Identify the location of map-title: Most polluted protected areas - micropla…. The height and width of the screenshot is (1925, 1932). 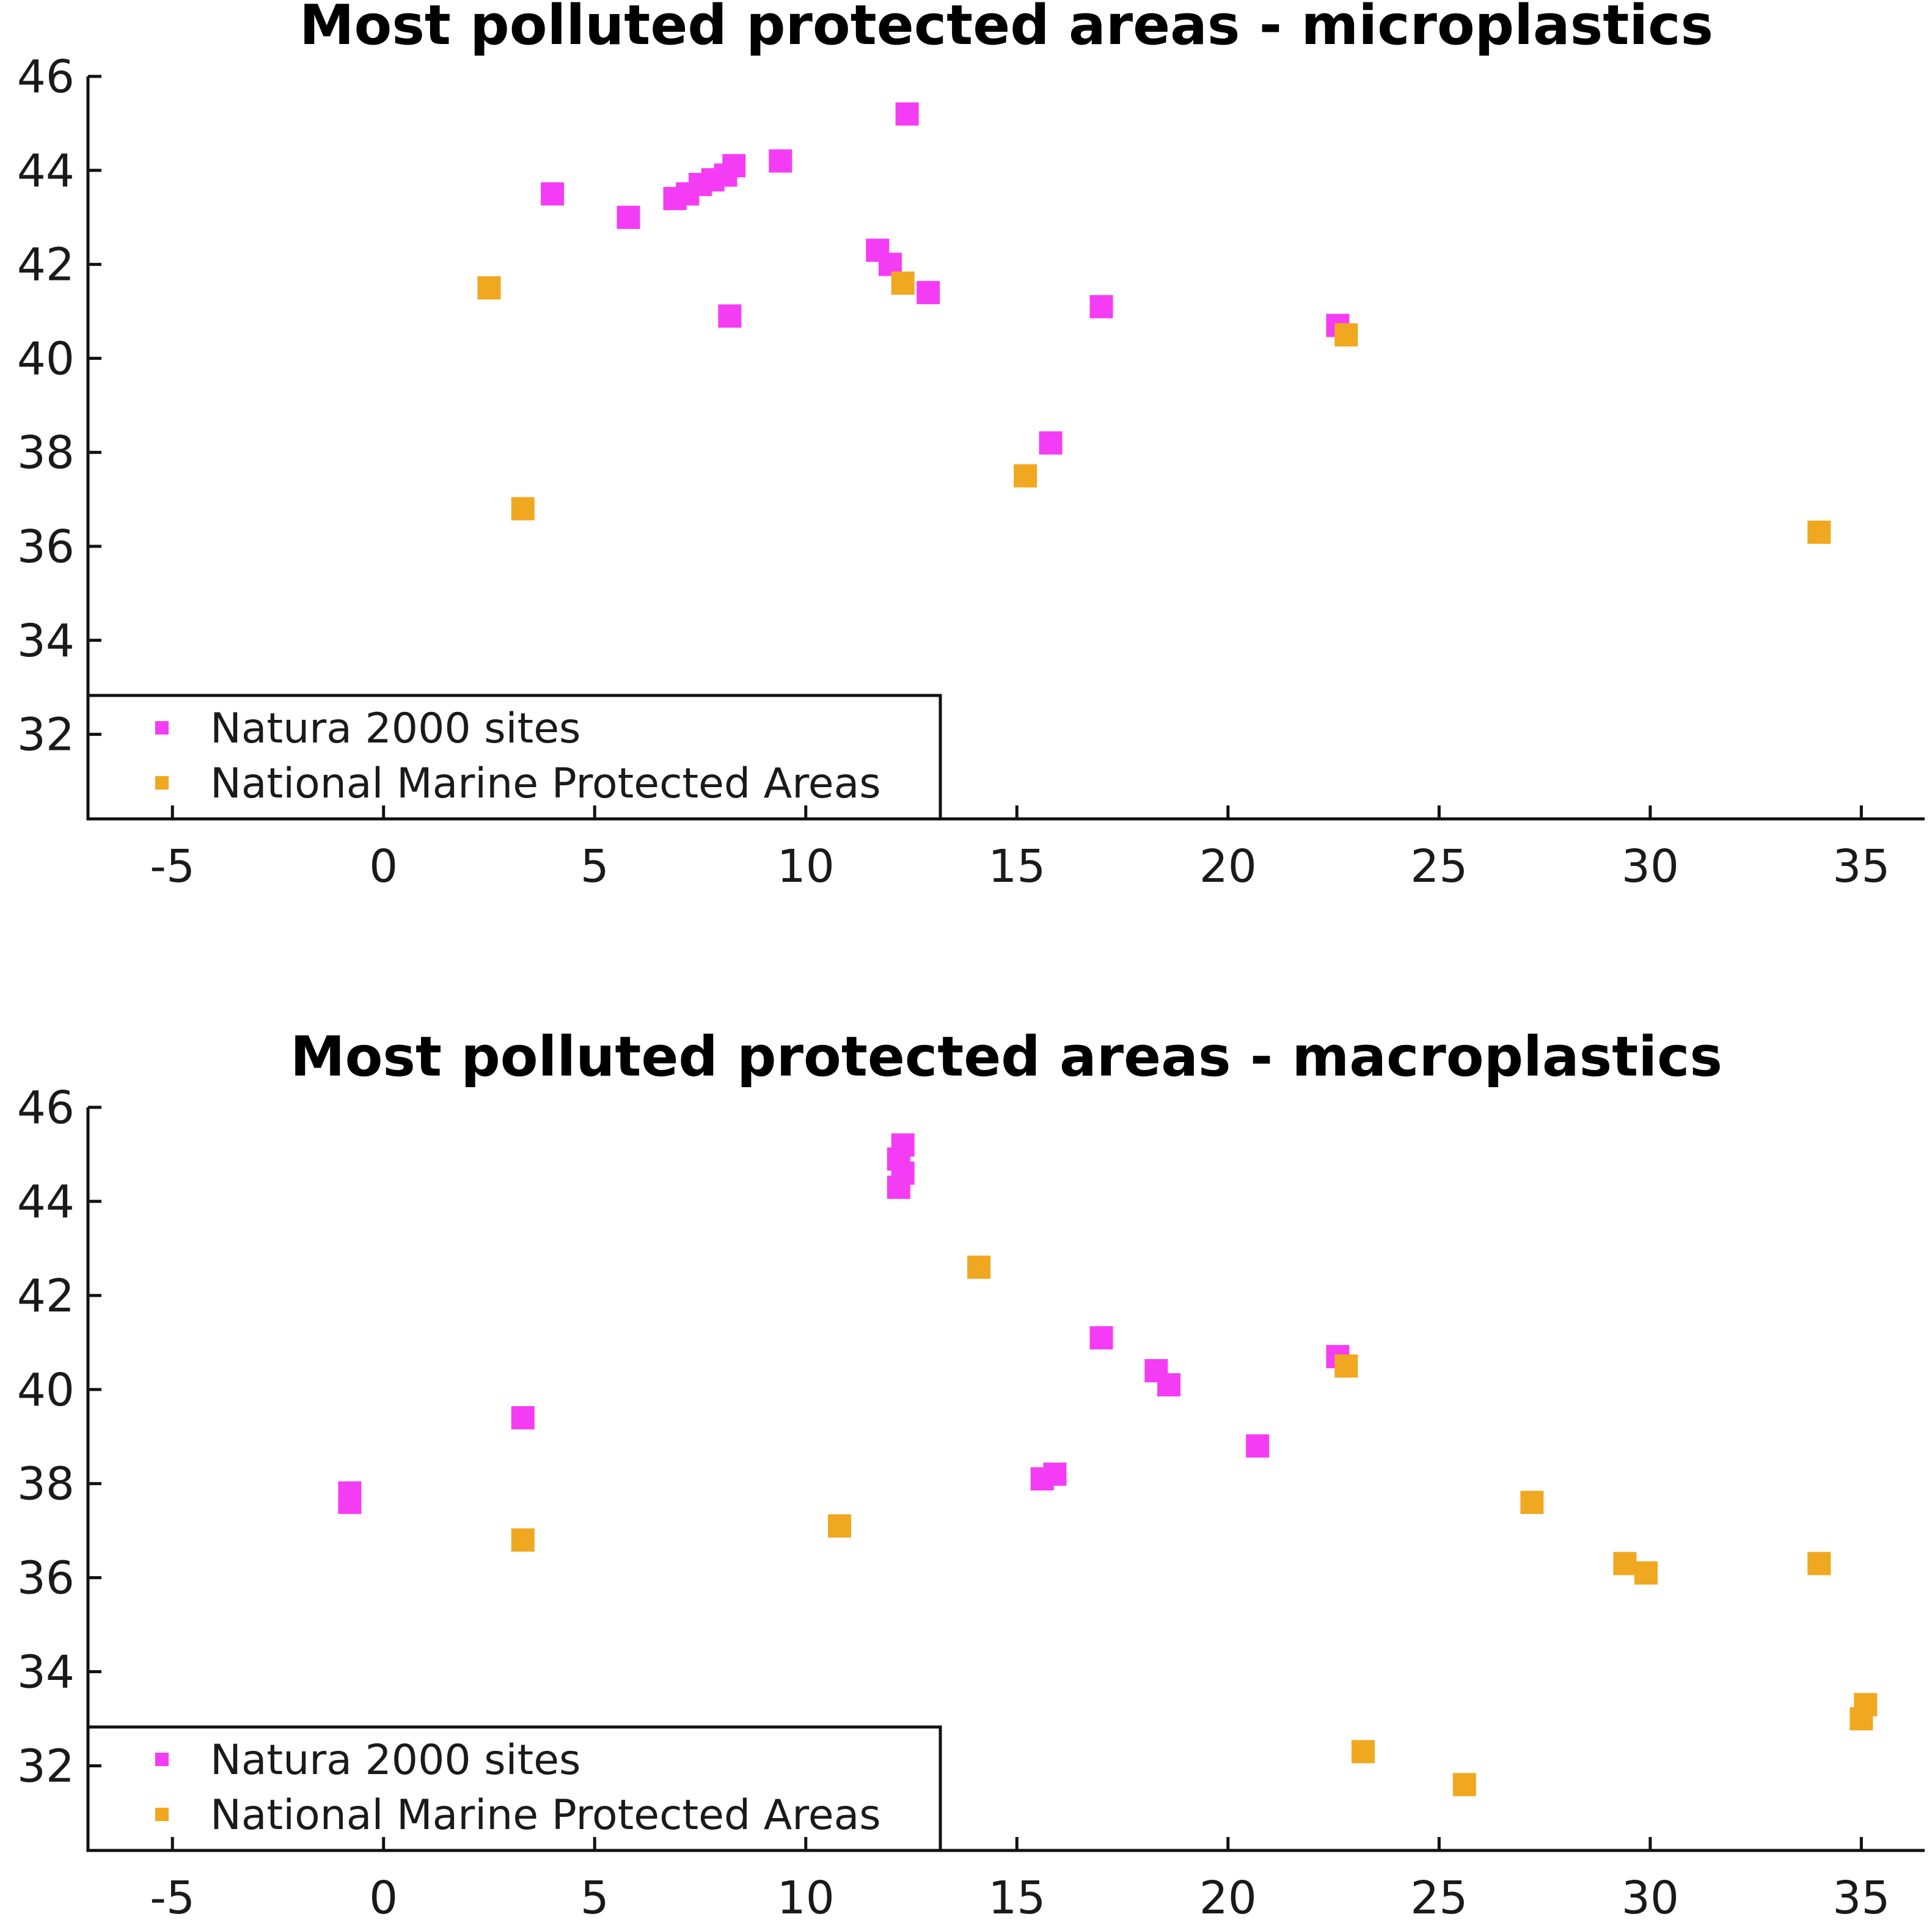
(1006, 29).